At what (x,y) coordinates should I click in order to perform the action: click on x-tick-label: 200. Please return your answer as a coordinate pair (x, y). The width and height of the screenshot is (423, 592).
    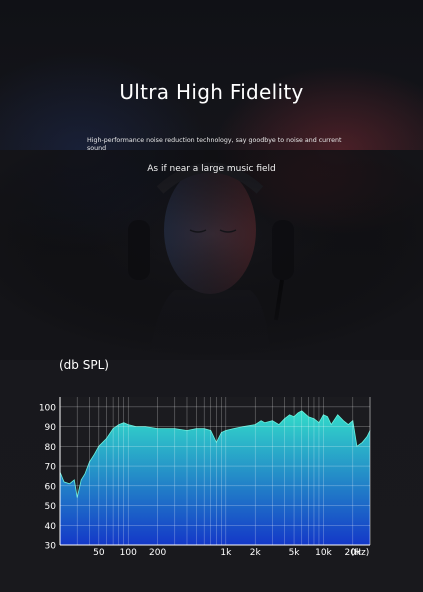
    Looking at the image, I should click on (157, 553).